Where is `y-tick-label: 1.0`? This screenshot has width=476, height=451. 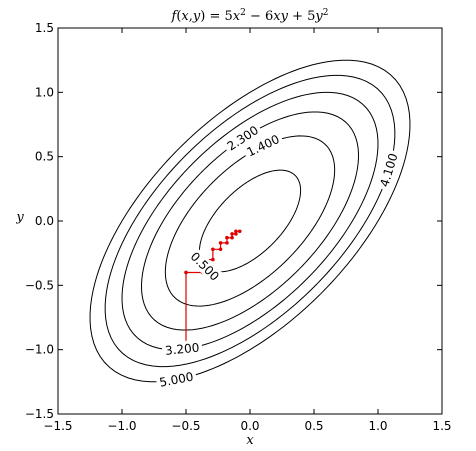 y-tick-label: 1.0 is located at coordinates (44, 92).